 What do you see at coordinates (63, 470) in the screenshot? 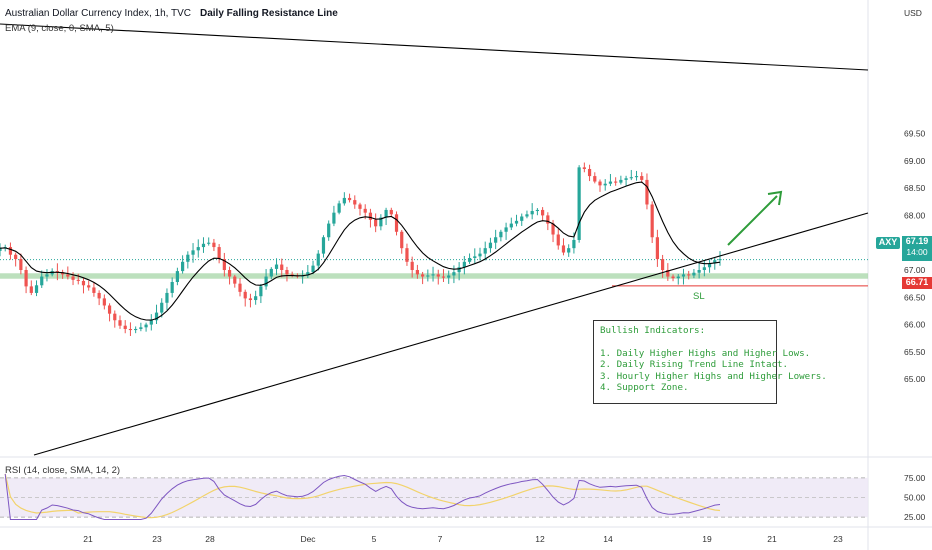
I see `rsi-indicator-label: RSI (14, close, SMA, 14, 2)` at bounding box center [63, 470].